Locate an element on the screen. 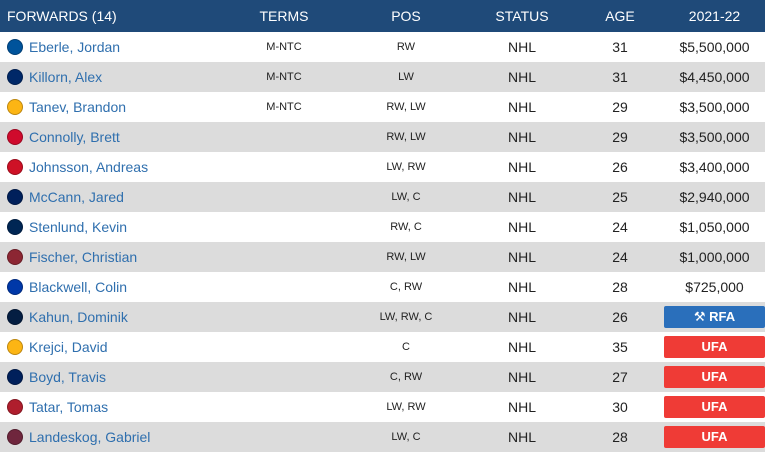  rfa-badge: ⚒ RFA is located at coordinates (714, 317).